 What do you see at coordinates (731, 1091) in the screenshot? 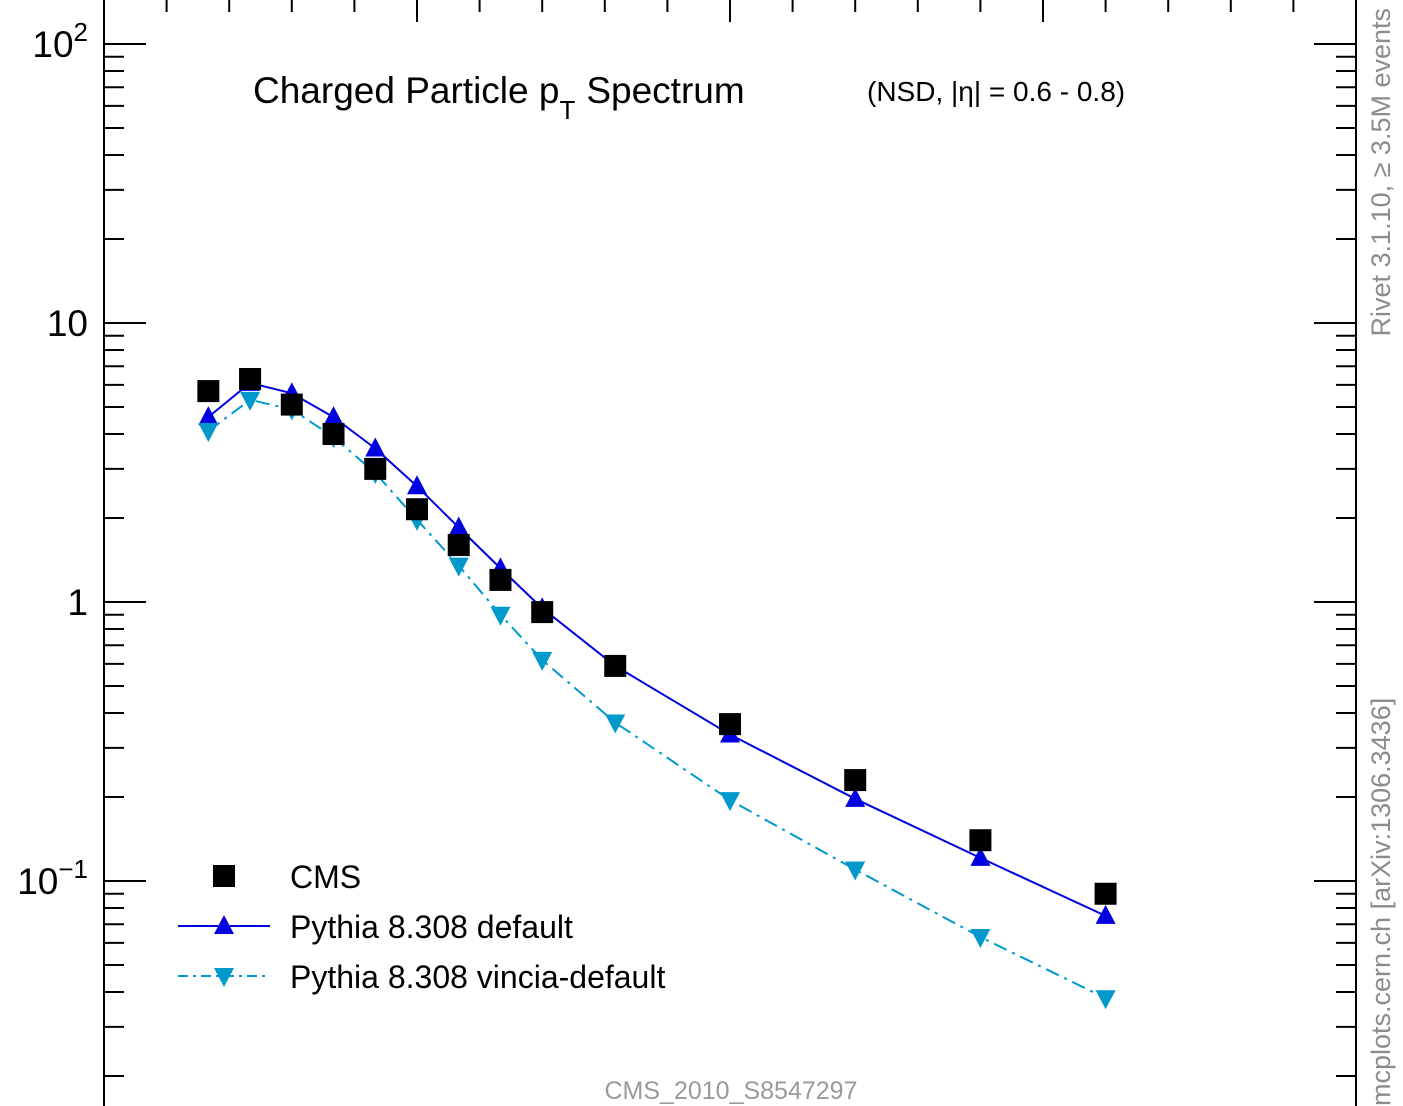
I see `analysis-id: CMS_2010_S8547297` at bounding box center [731, 1091].